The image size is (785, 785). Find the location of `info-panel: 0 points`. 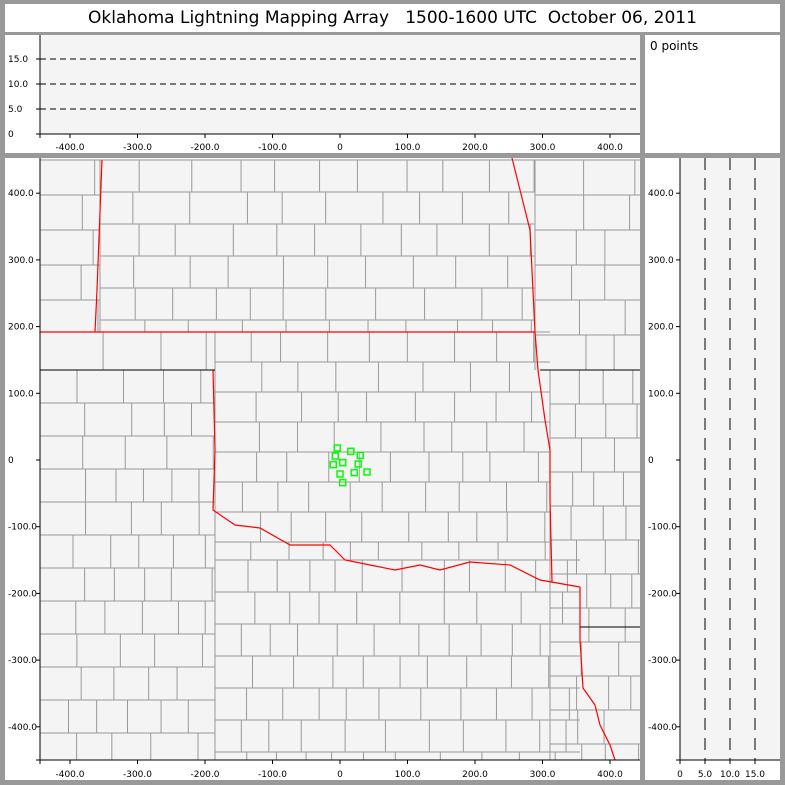

info-panel: 0 points is located at coordinates (712, 94).